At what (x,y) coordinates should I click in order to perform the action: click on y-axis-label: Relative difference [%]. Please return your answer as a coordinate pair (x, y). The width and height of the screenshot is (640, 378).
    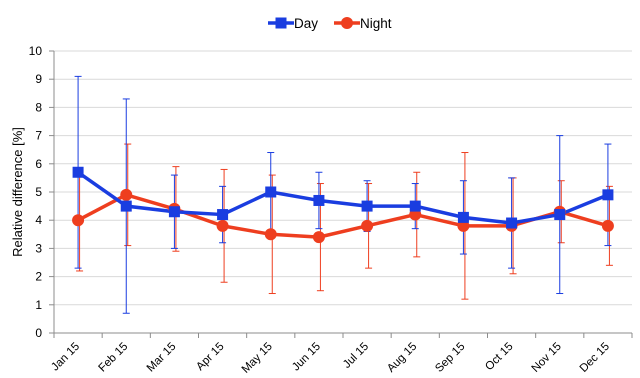
    Looking at the image, I should click on (17, 192).